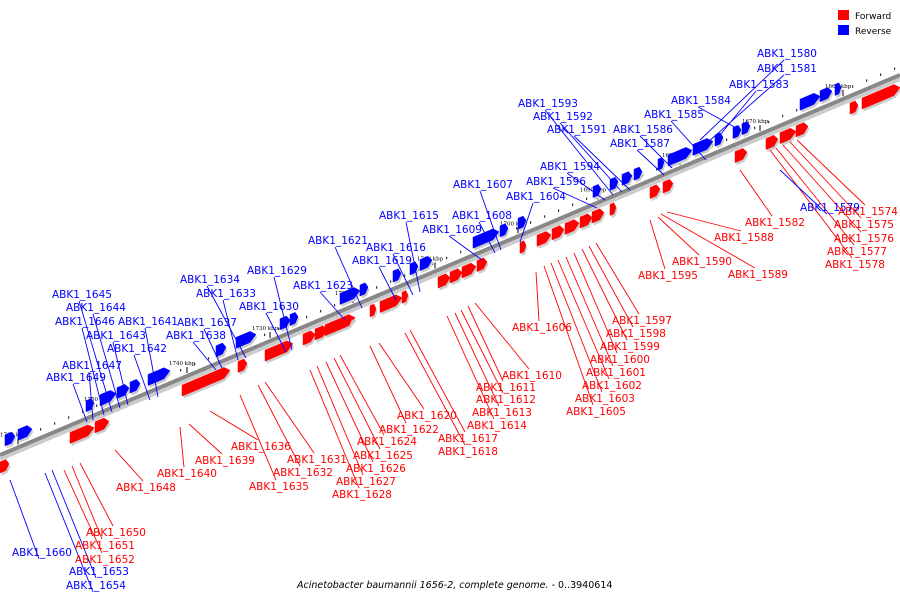  Describe the element at coordinates (226, 294) in the screenshot. I see `gene-label-abk1-1633: ABK1_1633` at that location.